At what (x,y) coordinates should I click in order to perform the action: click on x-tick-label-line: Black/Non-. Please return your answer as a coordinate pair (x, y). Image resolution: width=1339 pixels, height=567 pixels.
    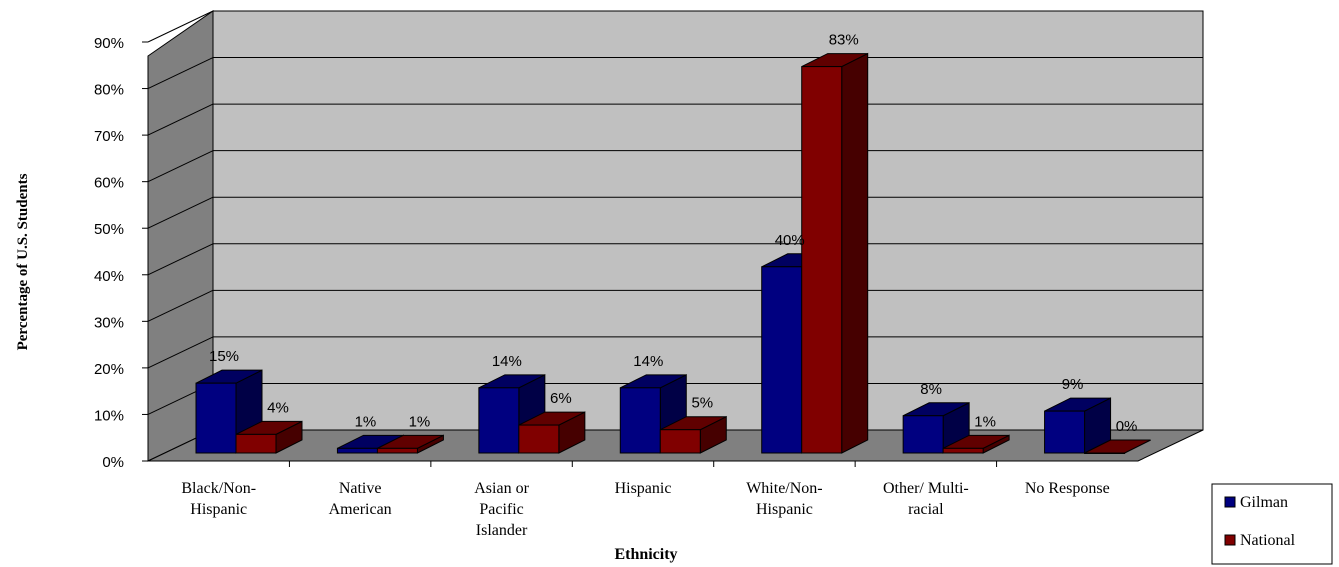
    Looking at the image, I should click on (218, 488).